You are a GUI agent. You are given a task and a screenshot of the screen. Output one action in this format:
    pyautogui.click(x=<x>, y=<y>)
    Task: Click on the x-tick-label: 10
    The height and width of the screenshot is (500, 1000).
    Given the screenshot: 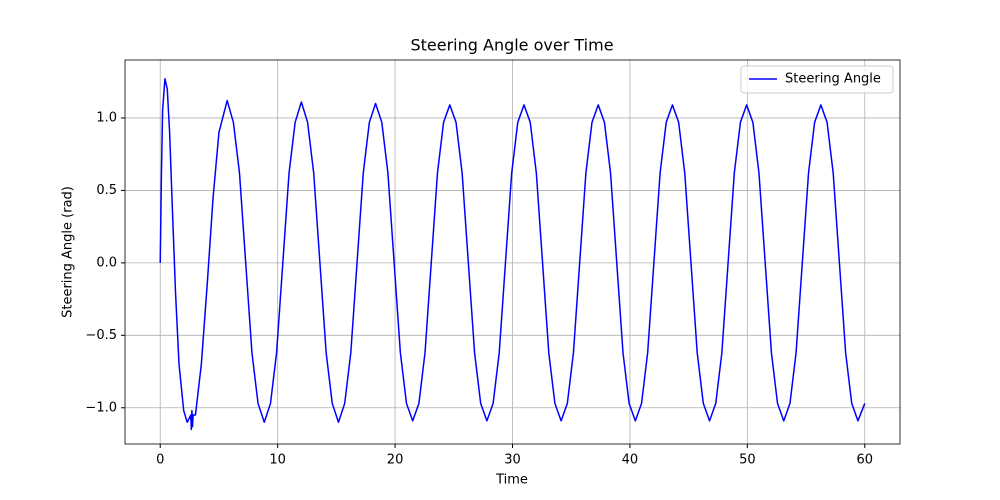 What is the action you would take?
    pyautogui.click(x=277, y=460)
    